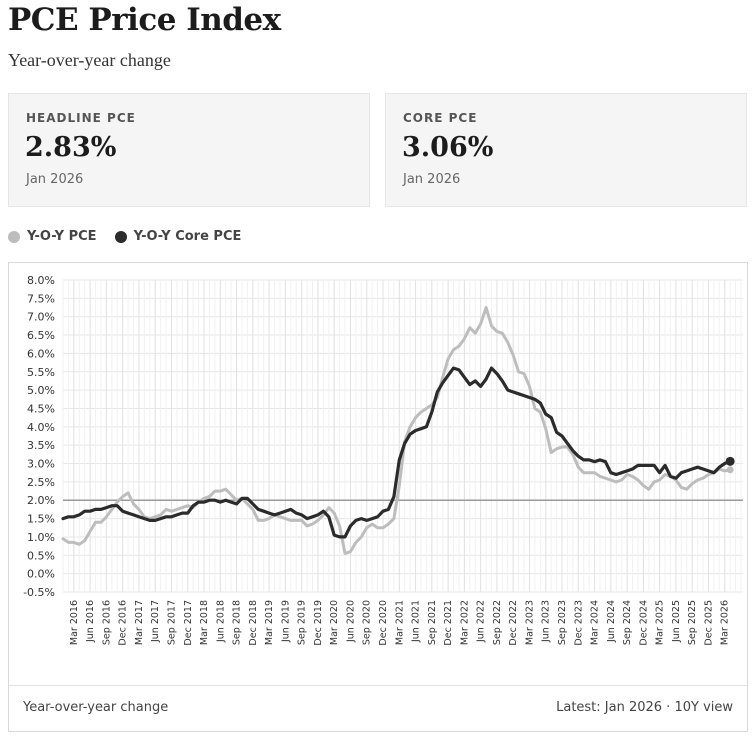  Describe the element at coordinates (692, 622) in the screenshot. I see `x-tick-label: Sep 2025` at that location.